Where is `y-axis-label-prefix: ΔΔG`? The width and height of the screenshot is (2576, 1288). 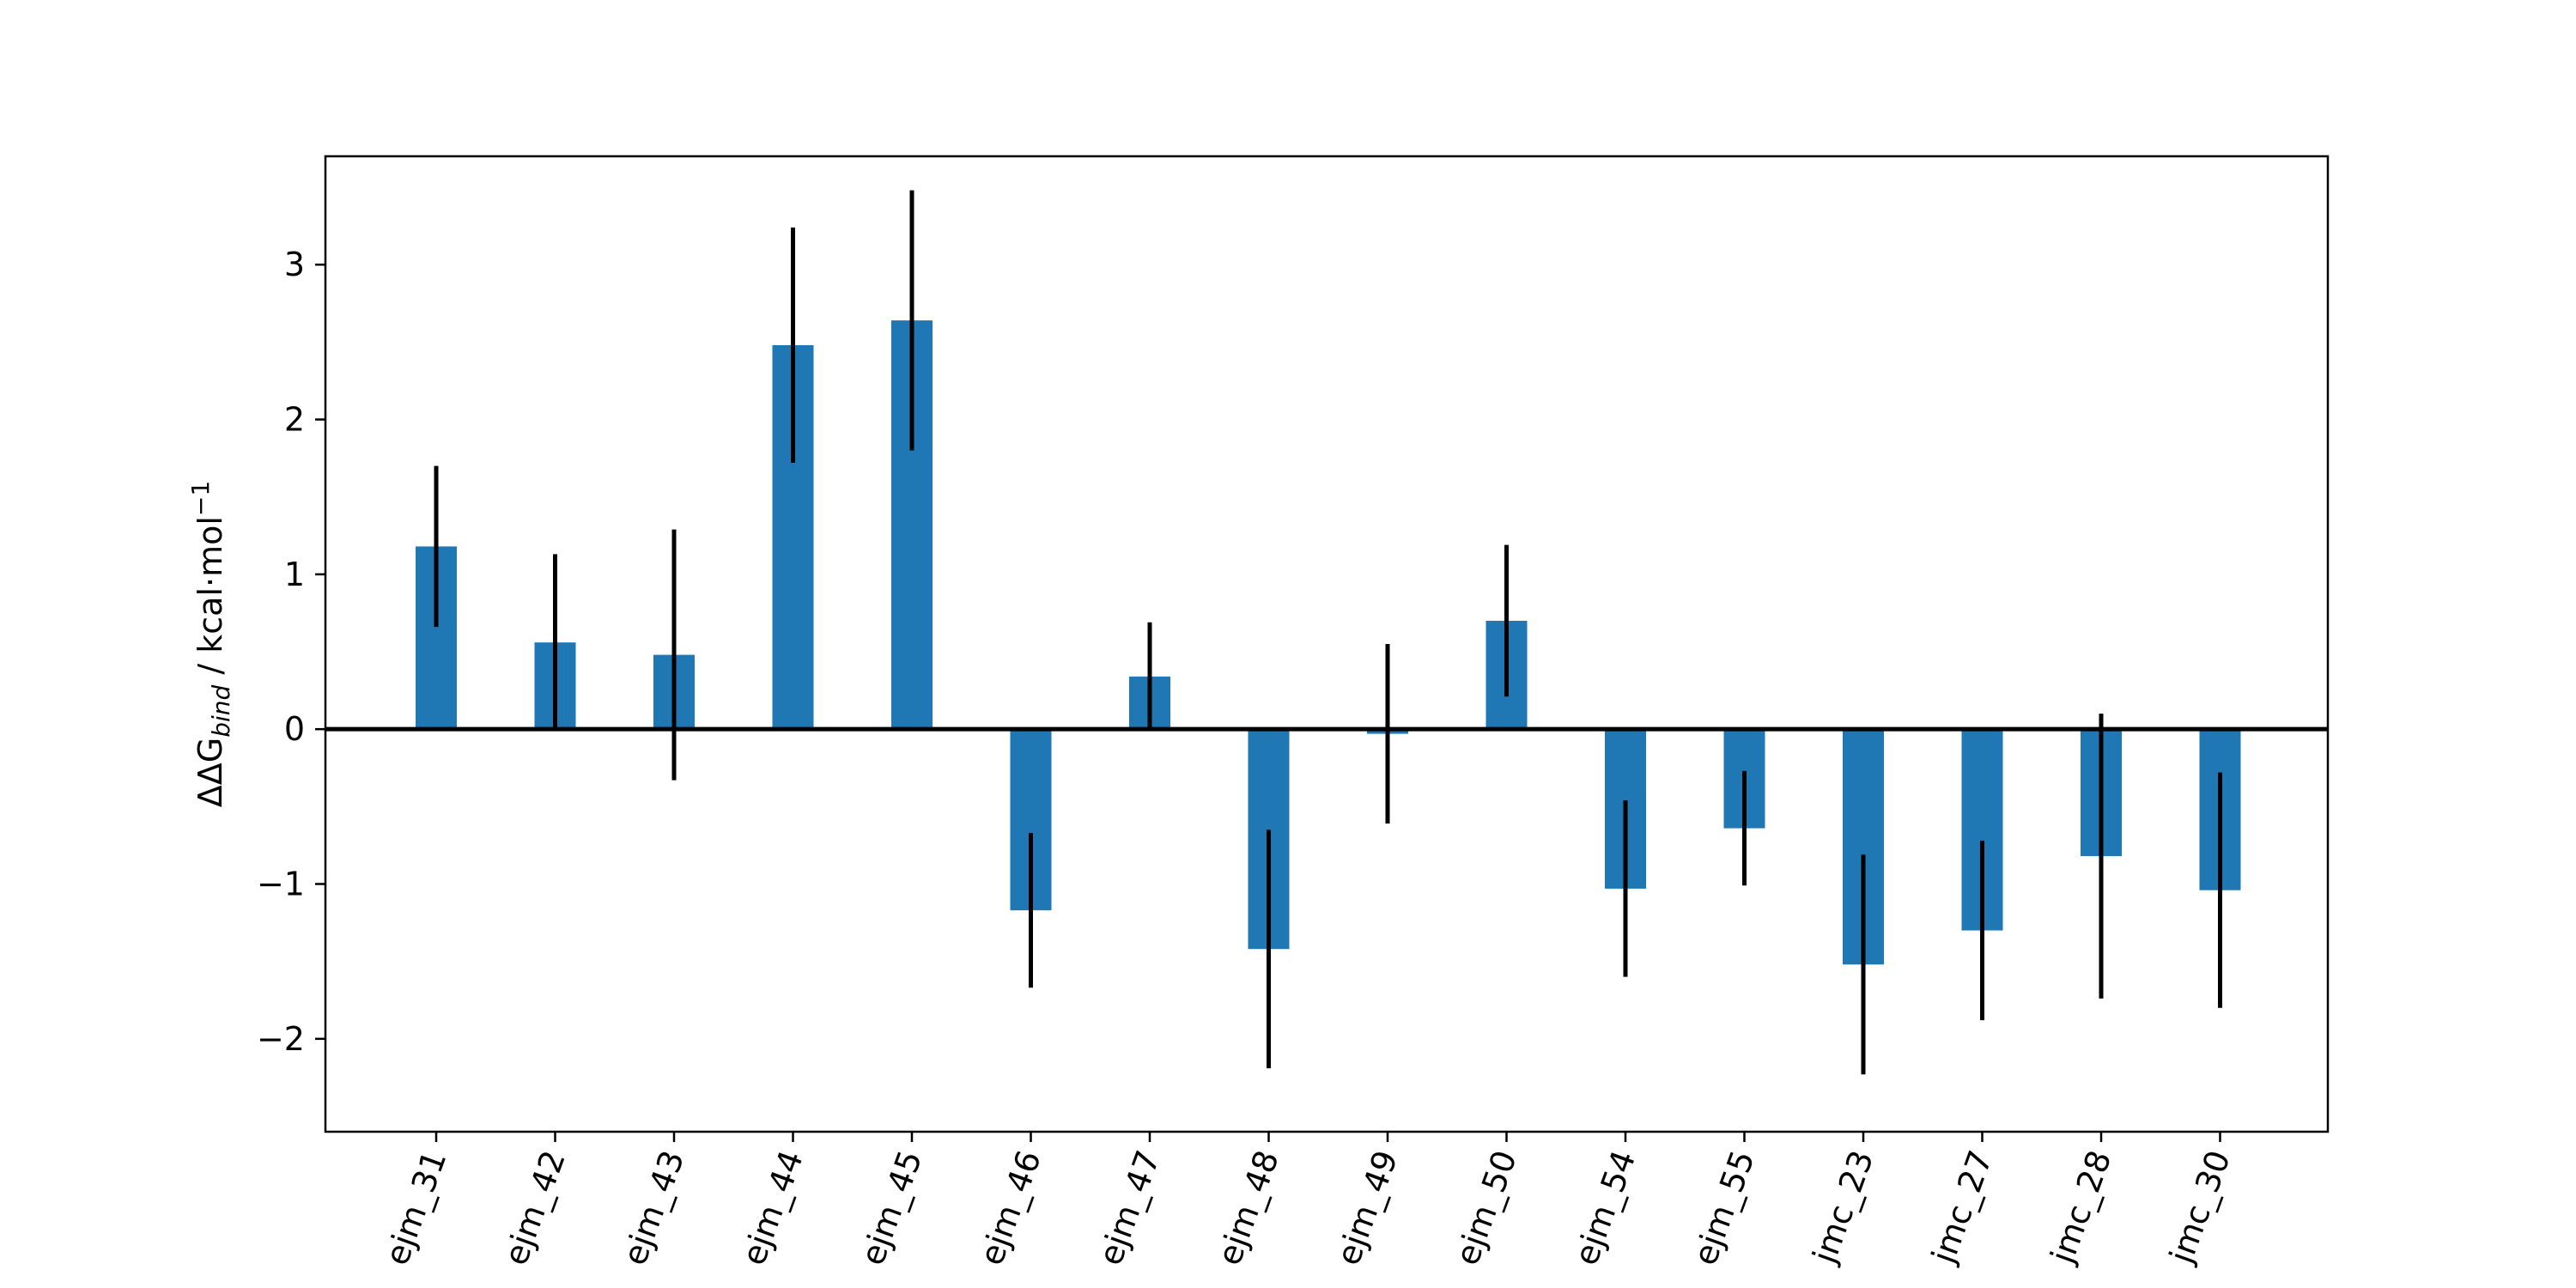 y-axis-label-prefix: ΔΔG is located at coordinates (210, 772).